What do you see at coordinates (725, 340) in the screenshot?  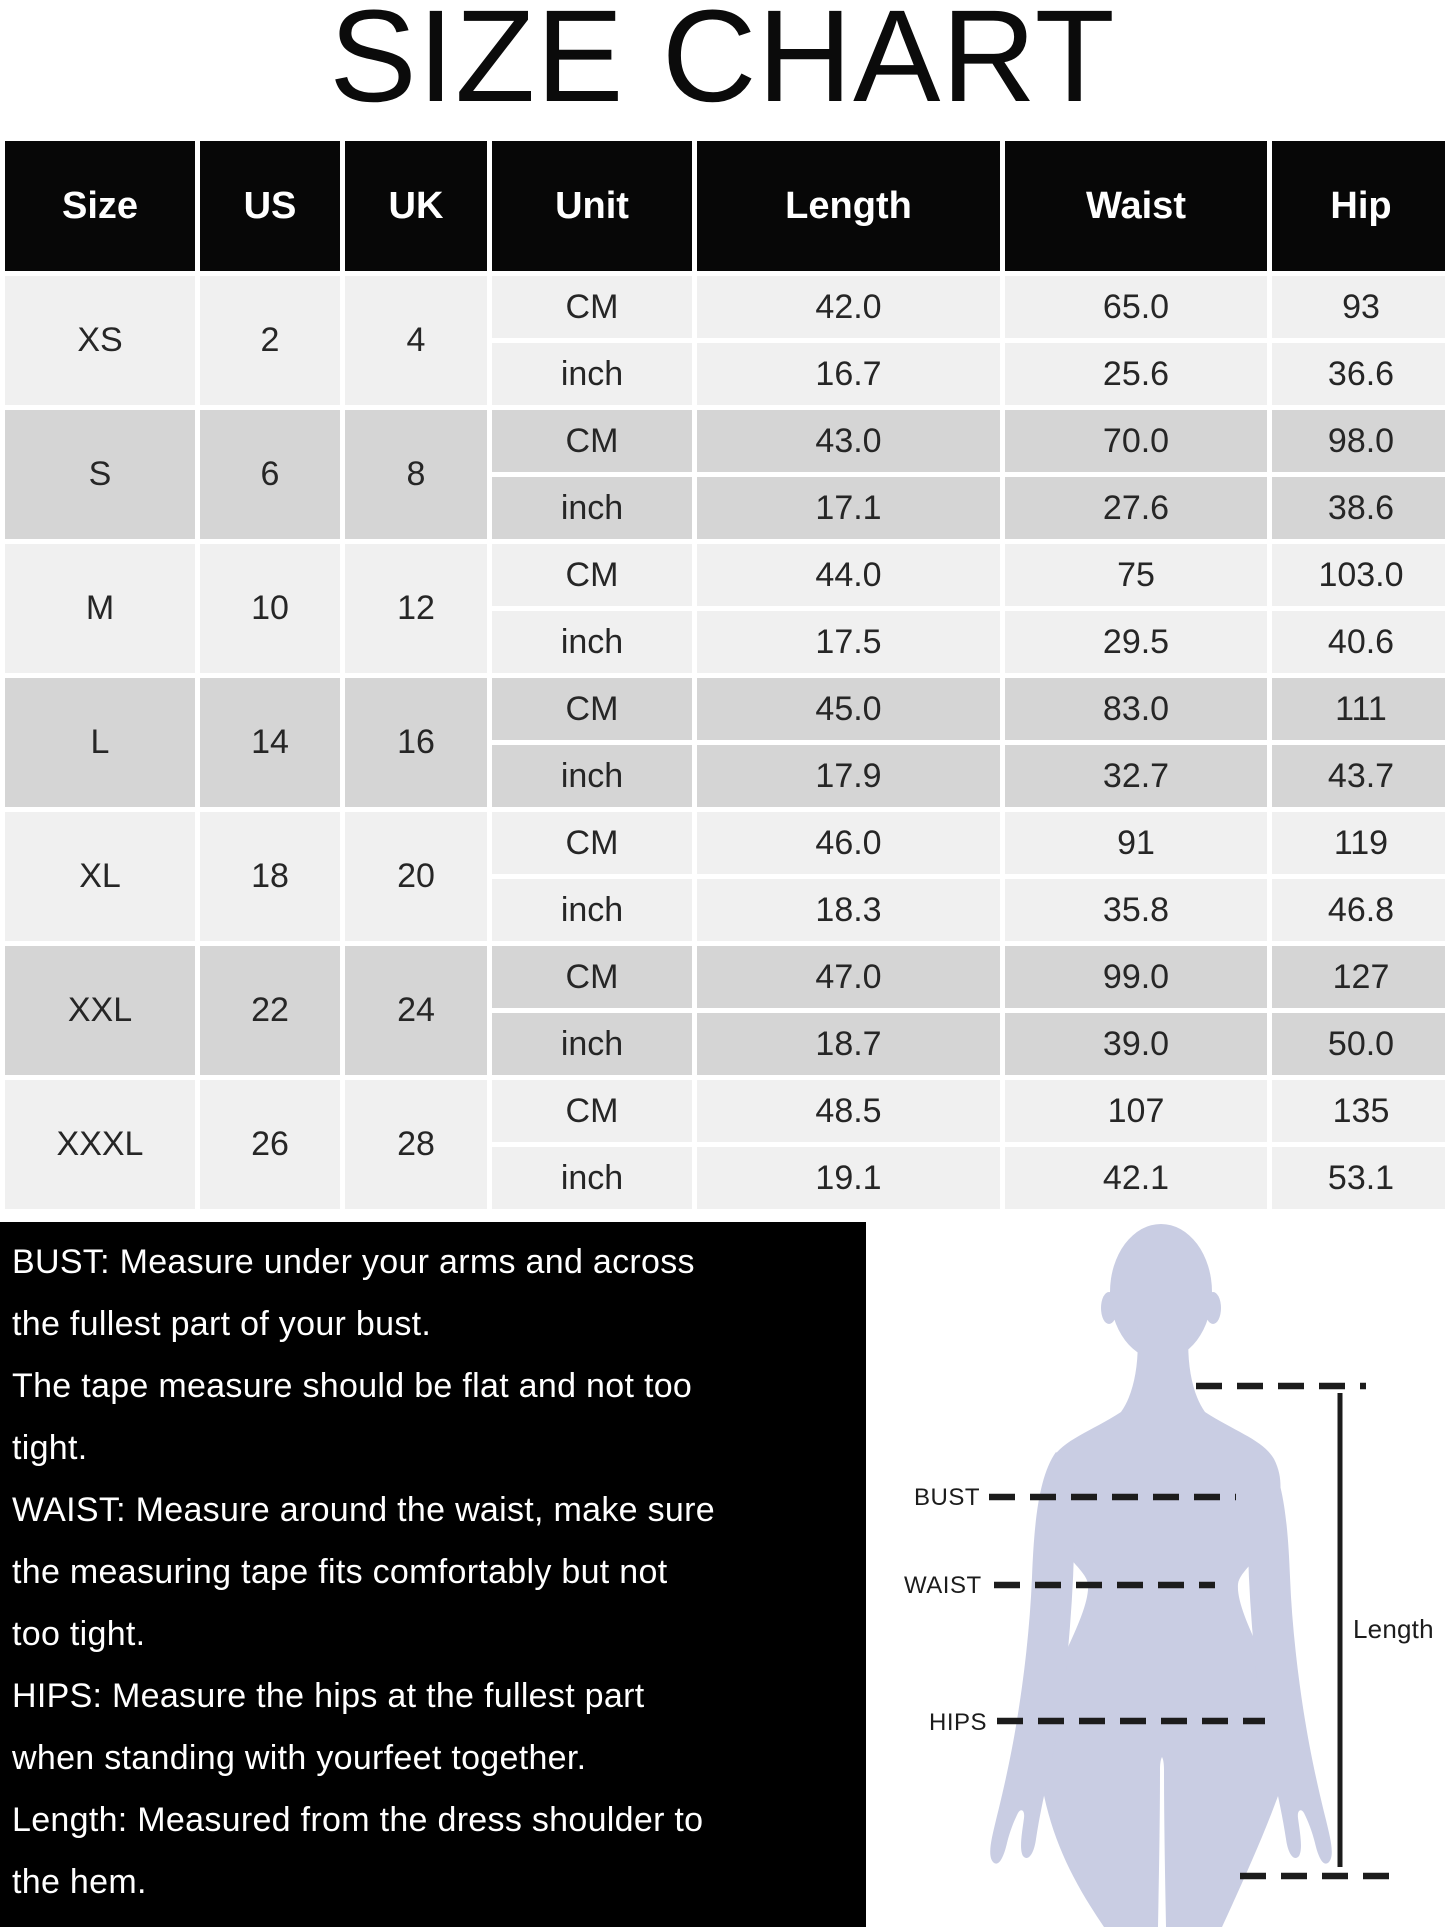 I see `table-row: XS 2 4 CM 42.0 65.0 93` at bounding box center [725, 340].